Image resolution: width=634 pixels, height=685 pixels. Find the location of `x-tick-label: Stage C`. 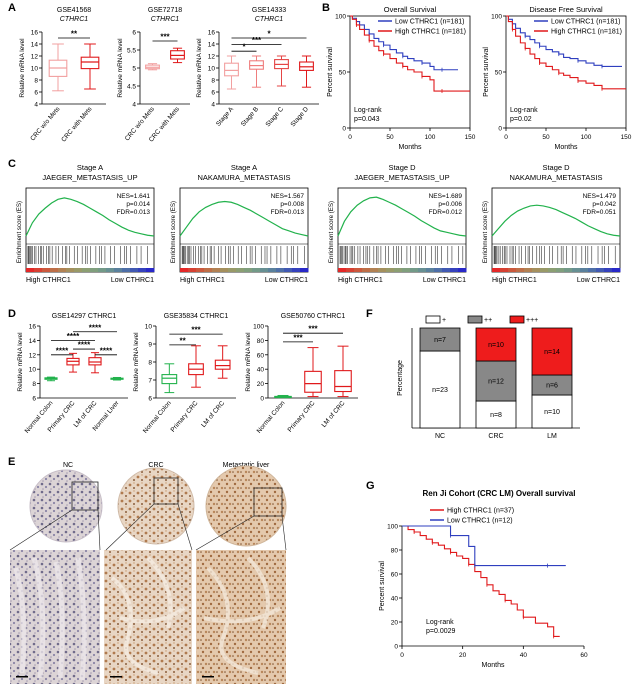

x-tick-label: Stage C is located at coordinates (275, 117).